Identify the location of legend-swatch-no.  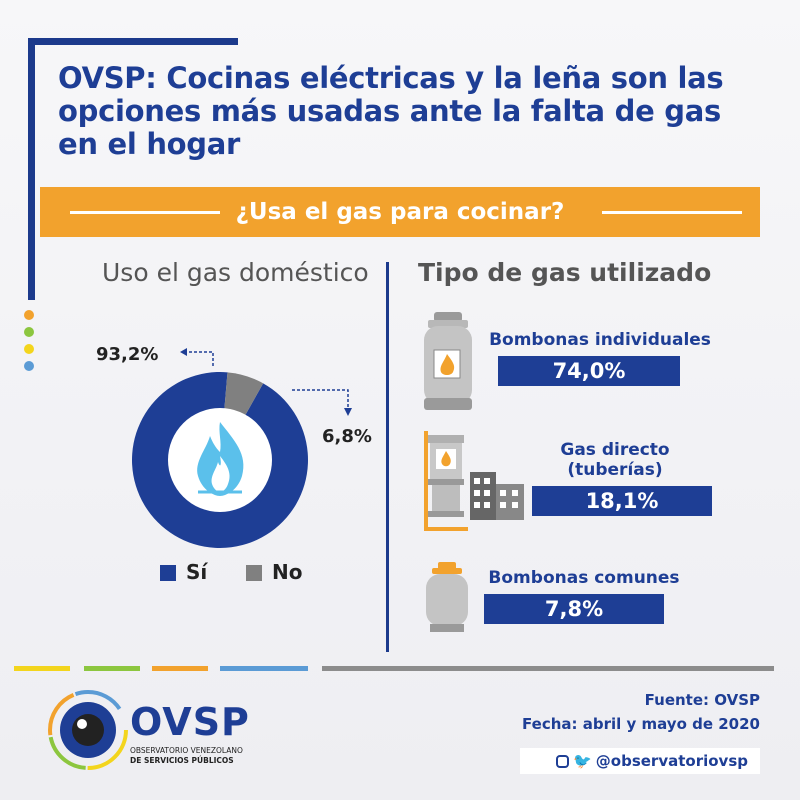
(254, 573).